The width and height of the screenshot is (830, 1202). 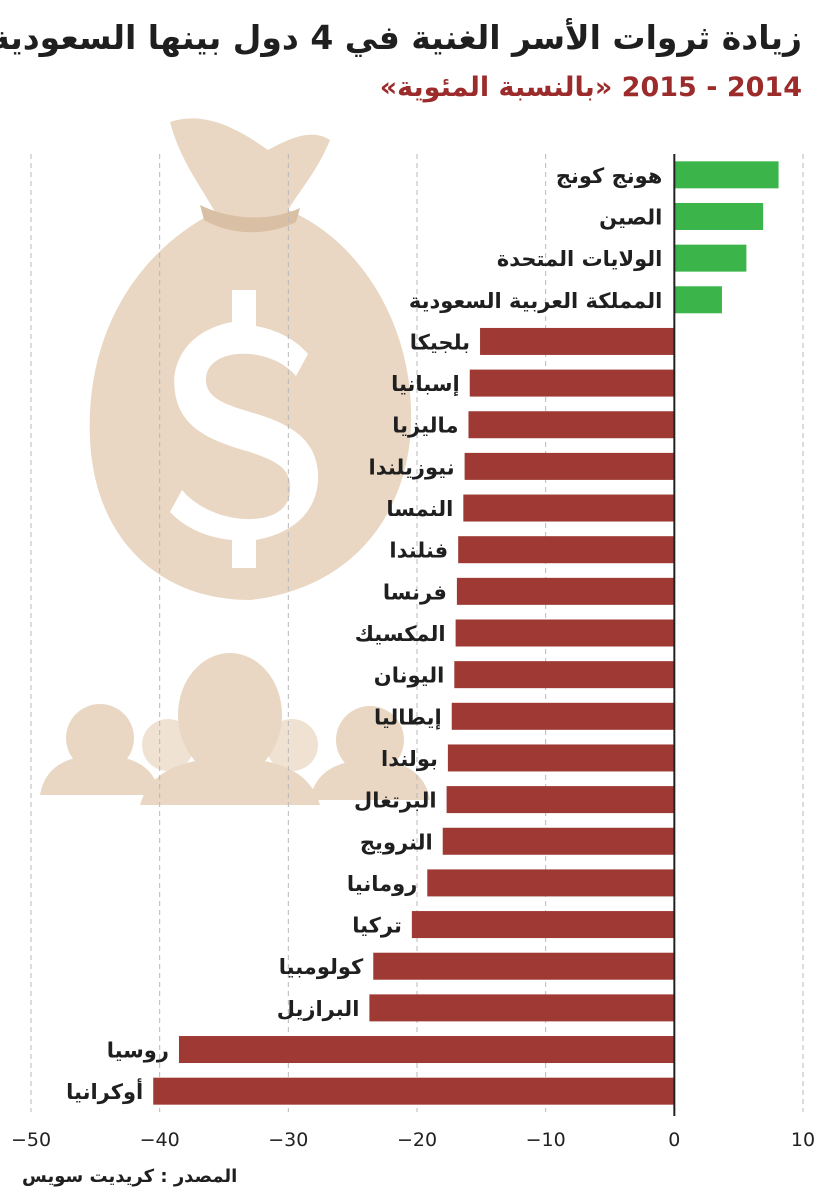 I want to click on x-tick-label: −50, so click(x=31, y=1140).